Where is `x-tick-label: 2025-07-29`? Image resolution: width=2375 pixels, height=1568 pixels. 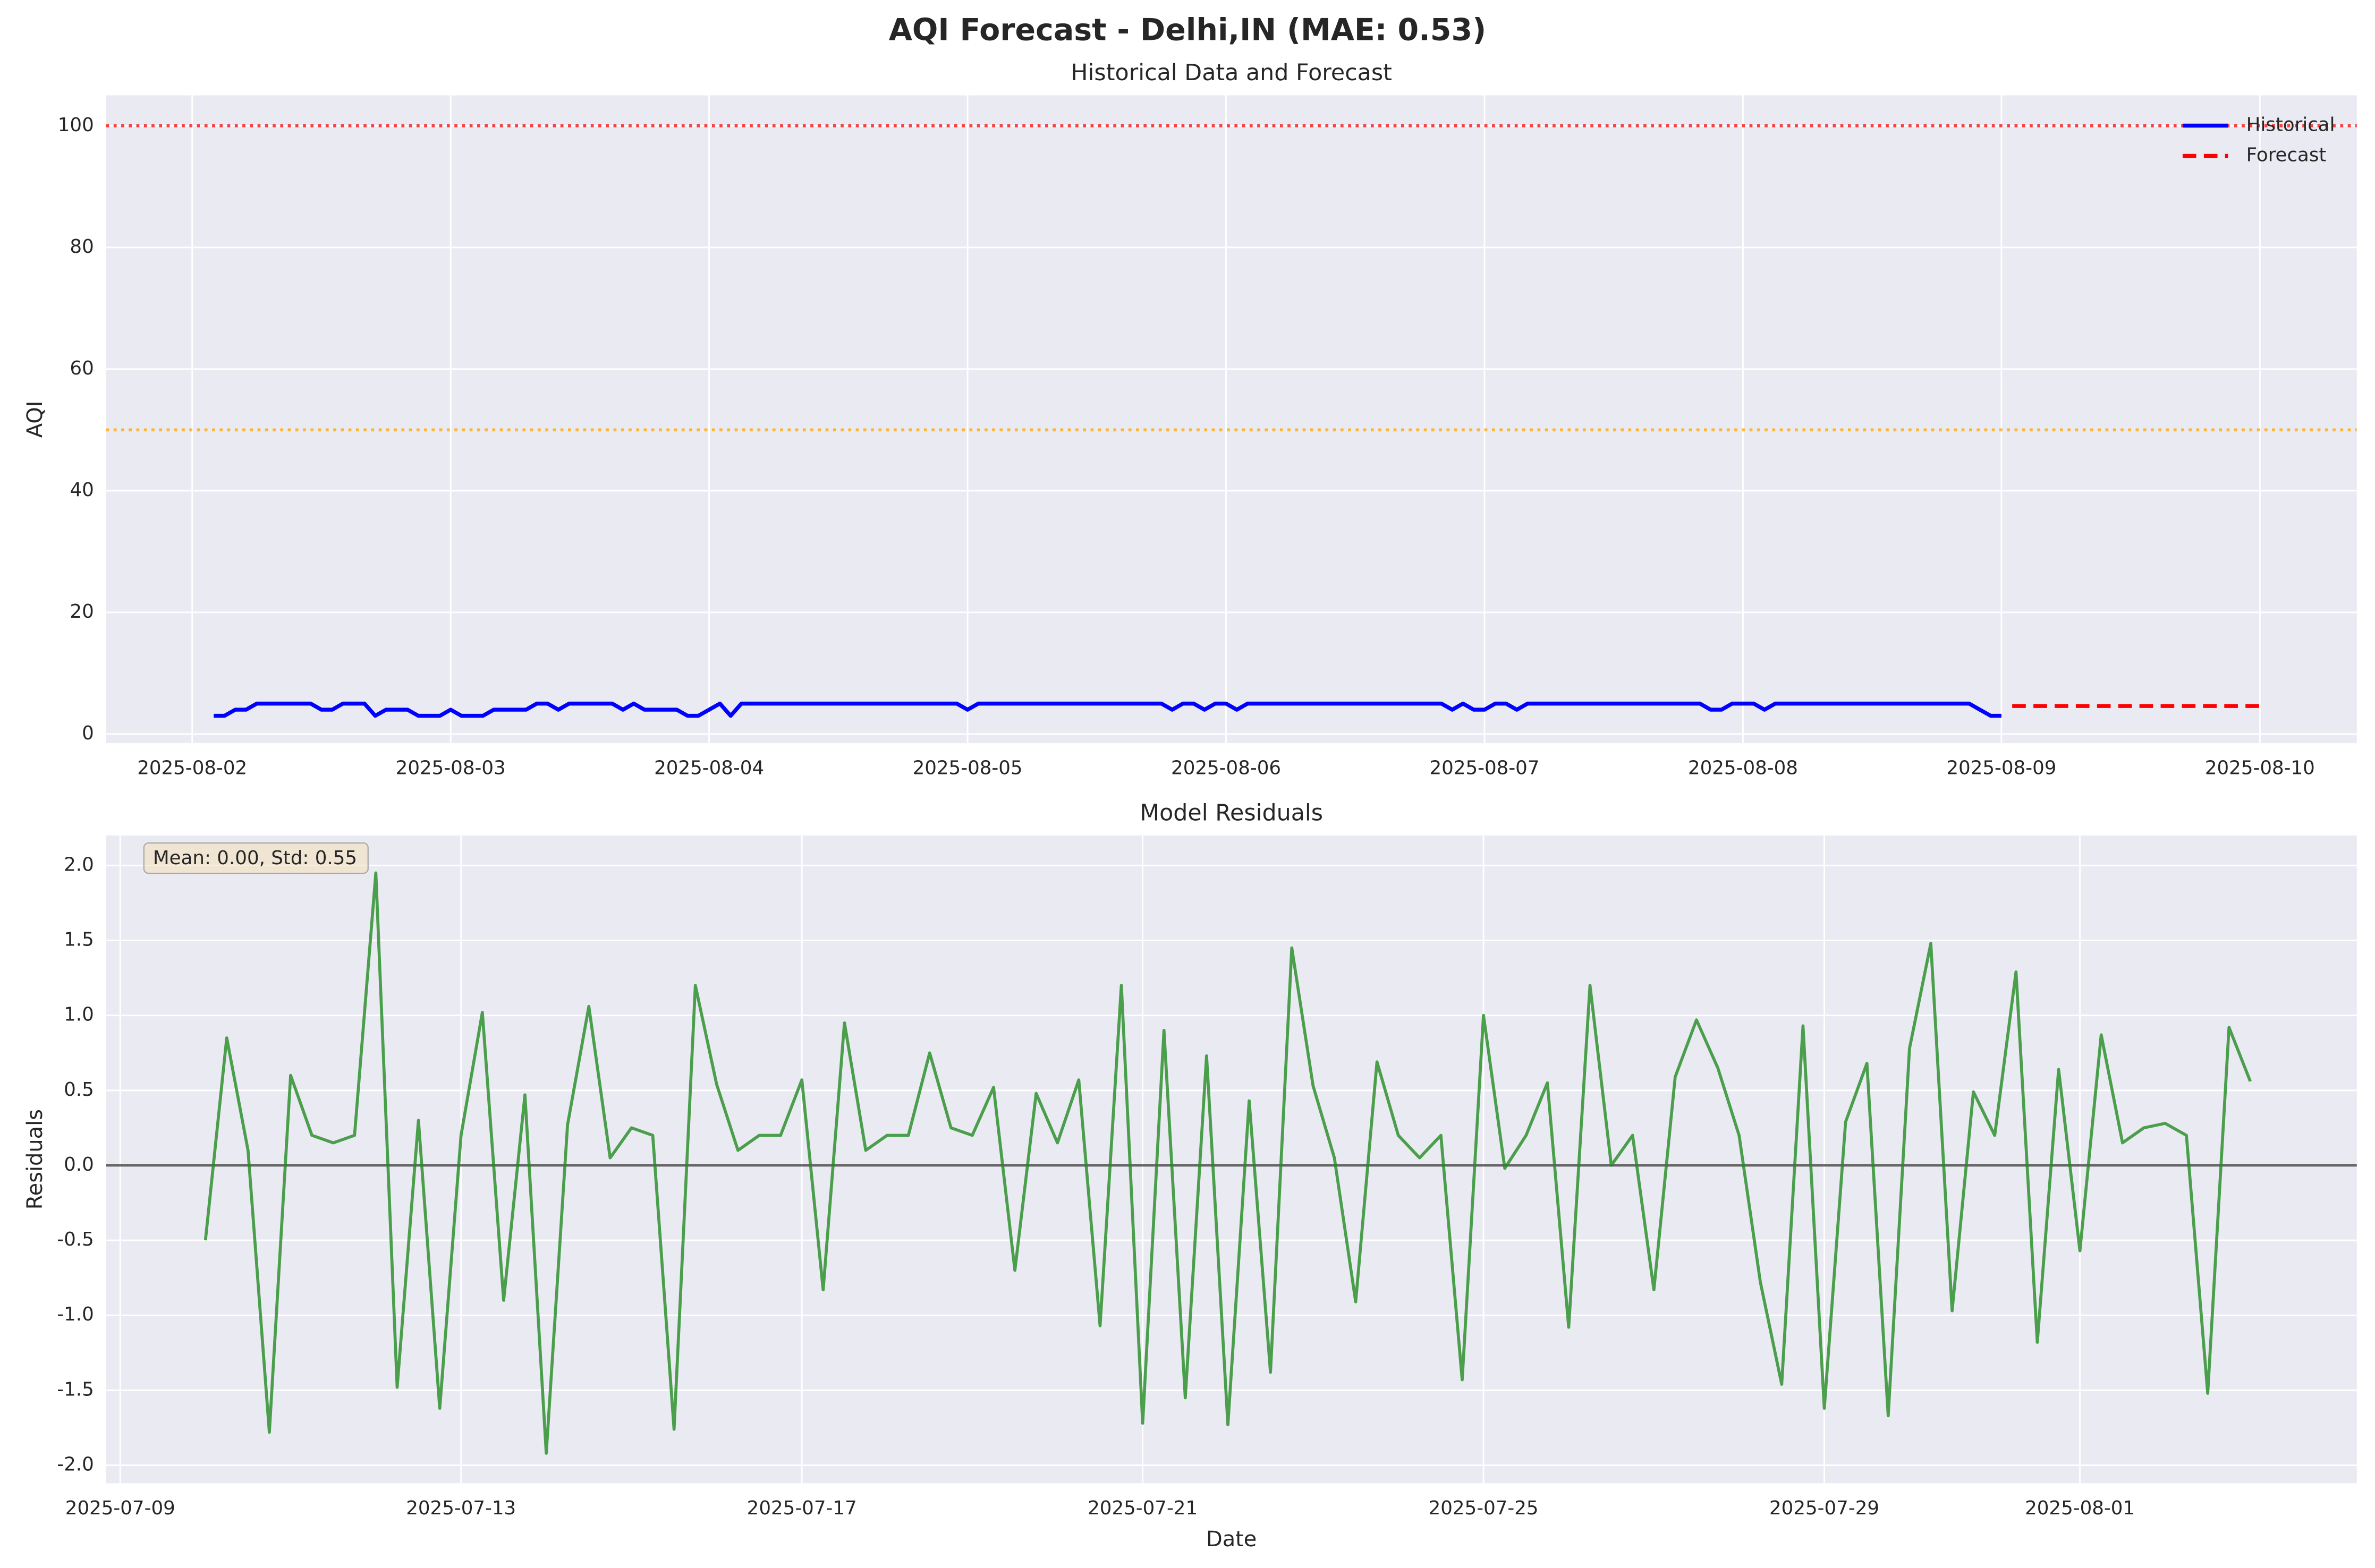
x-tick-label: 2025-07-29 is located at coordinates (1824, 1508).